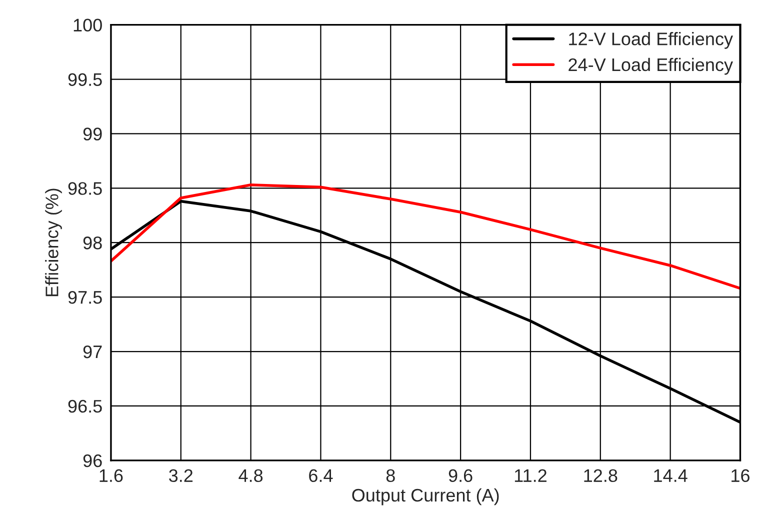 This screenshot has width=760, height=528. Describe the element at coordinates (425, 497) in the screenshot. I see `x-axis-title: Output Current (A)` at that location.